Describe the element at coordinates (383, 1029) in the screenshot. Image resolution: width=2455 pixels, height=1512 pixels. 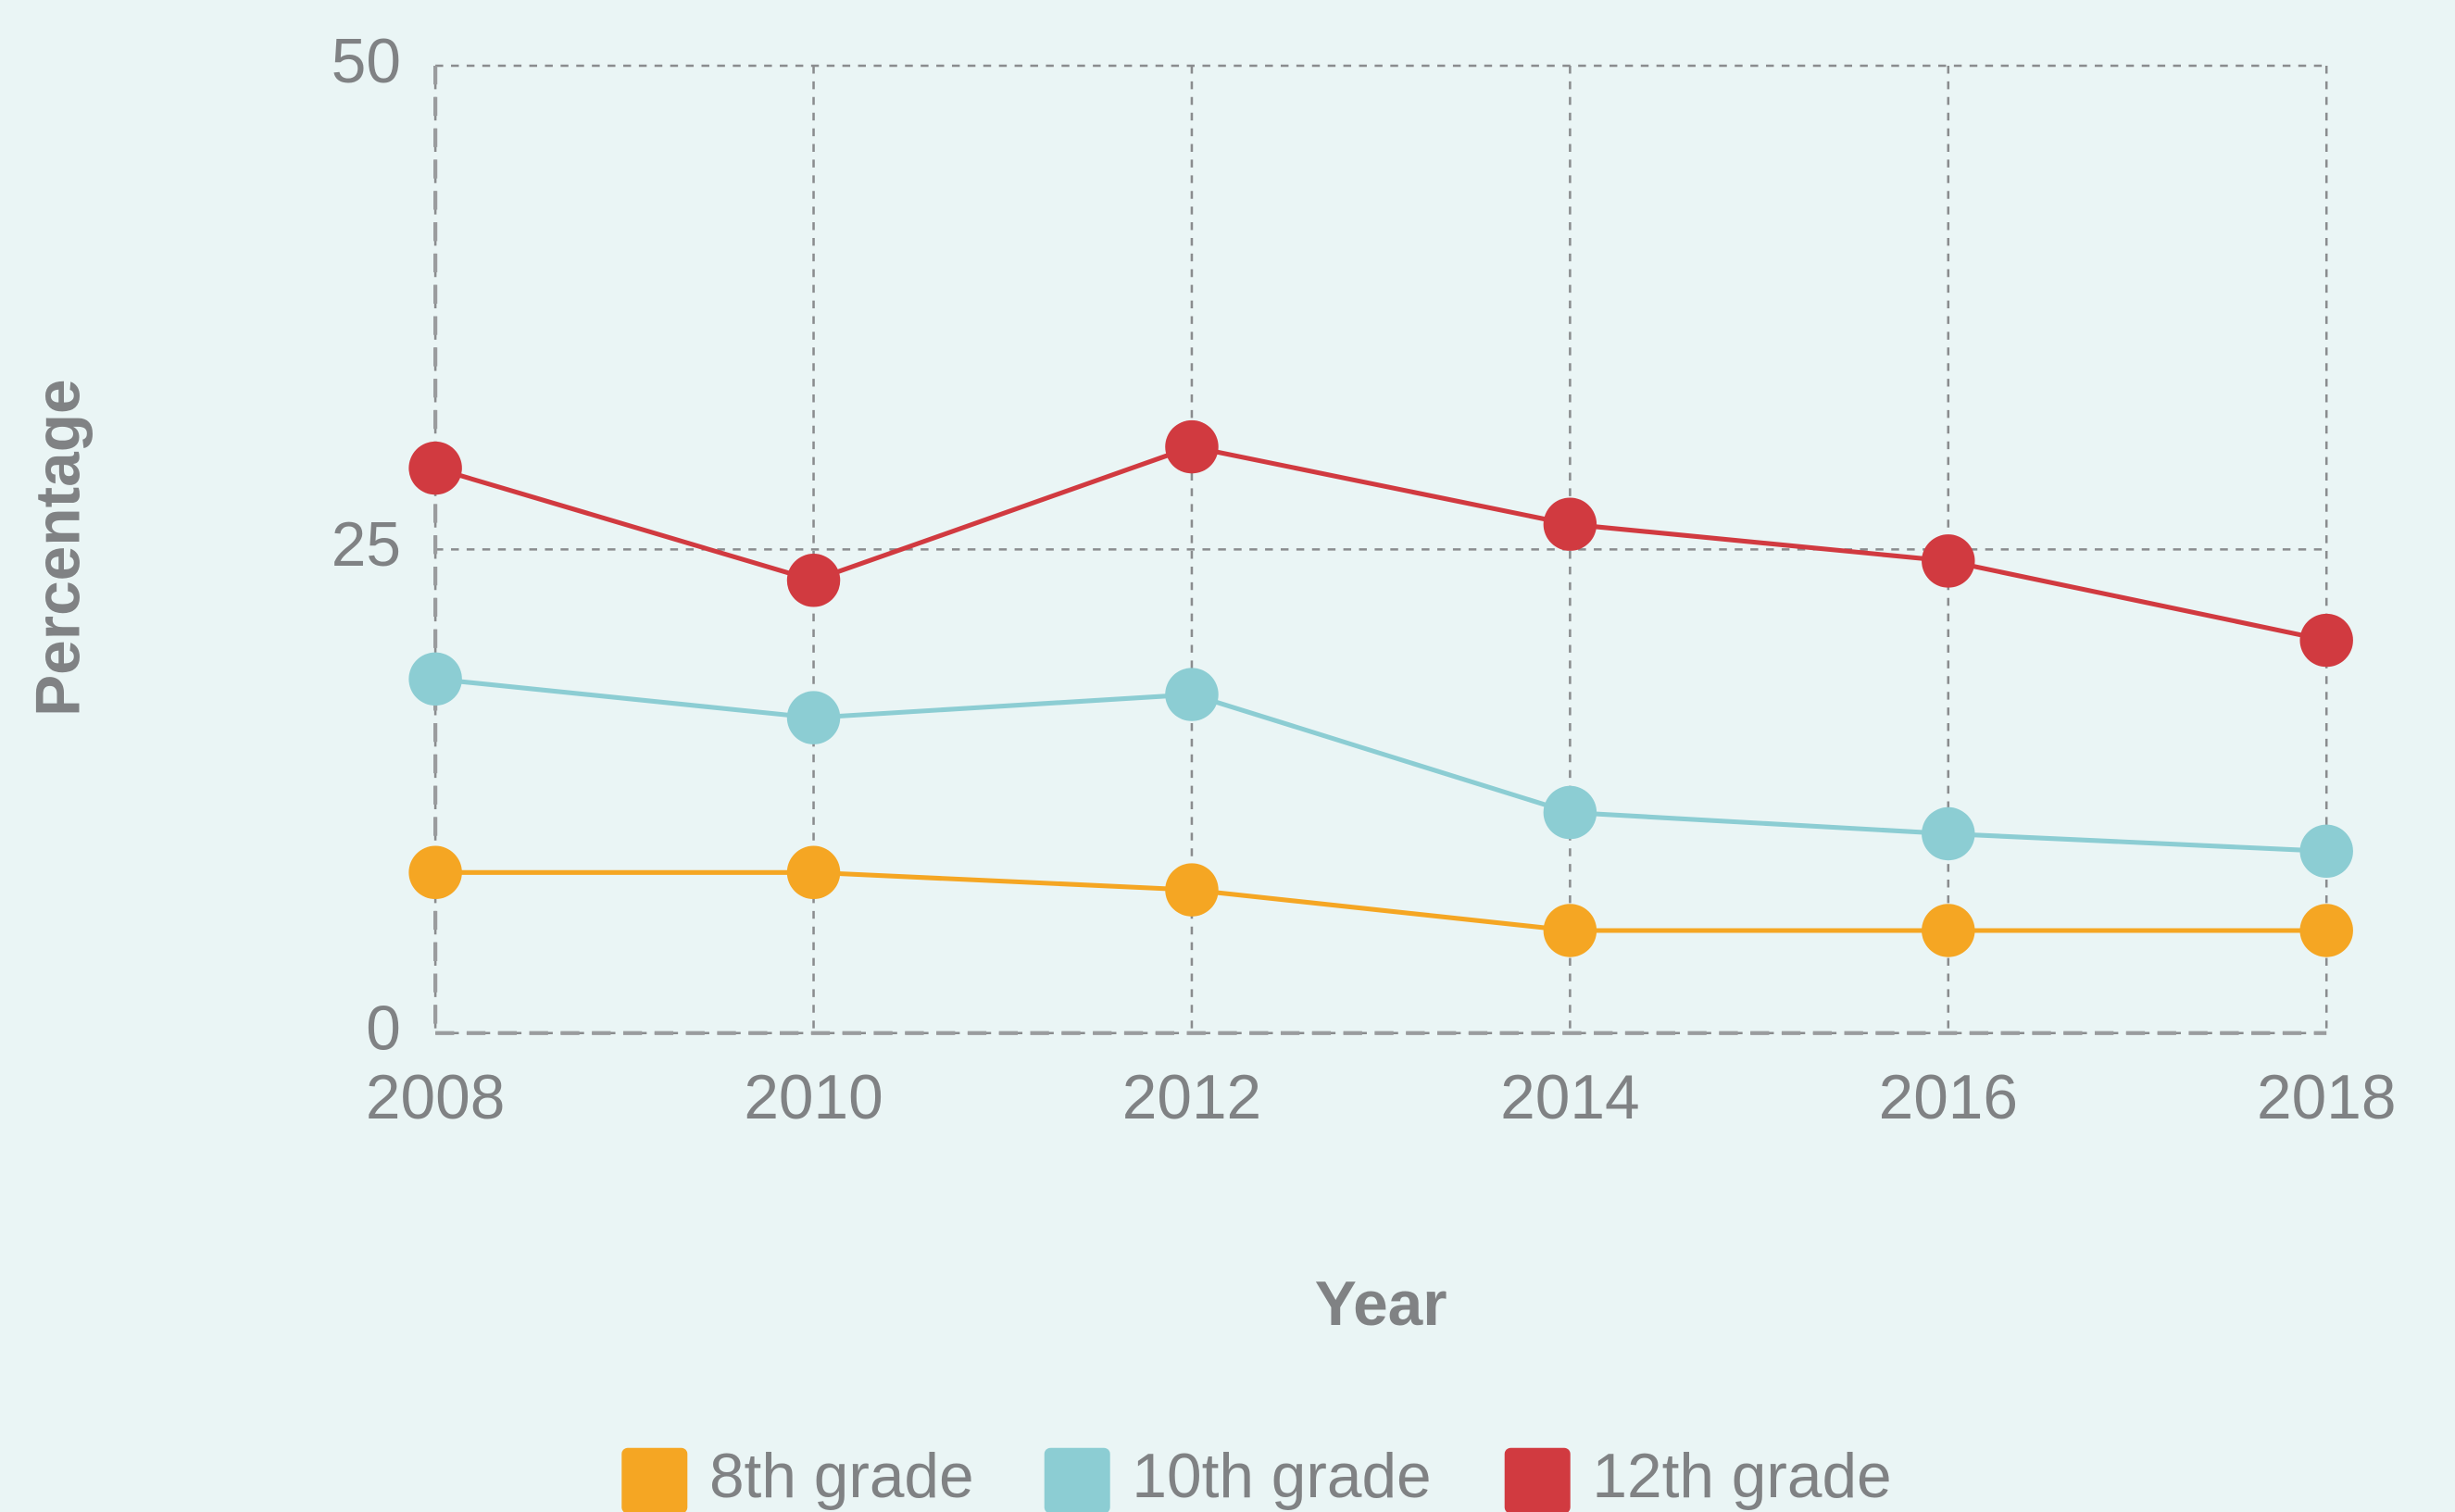
I see `y-tick-label: 0` at that location.